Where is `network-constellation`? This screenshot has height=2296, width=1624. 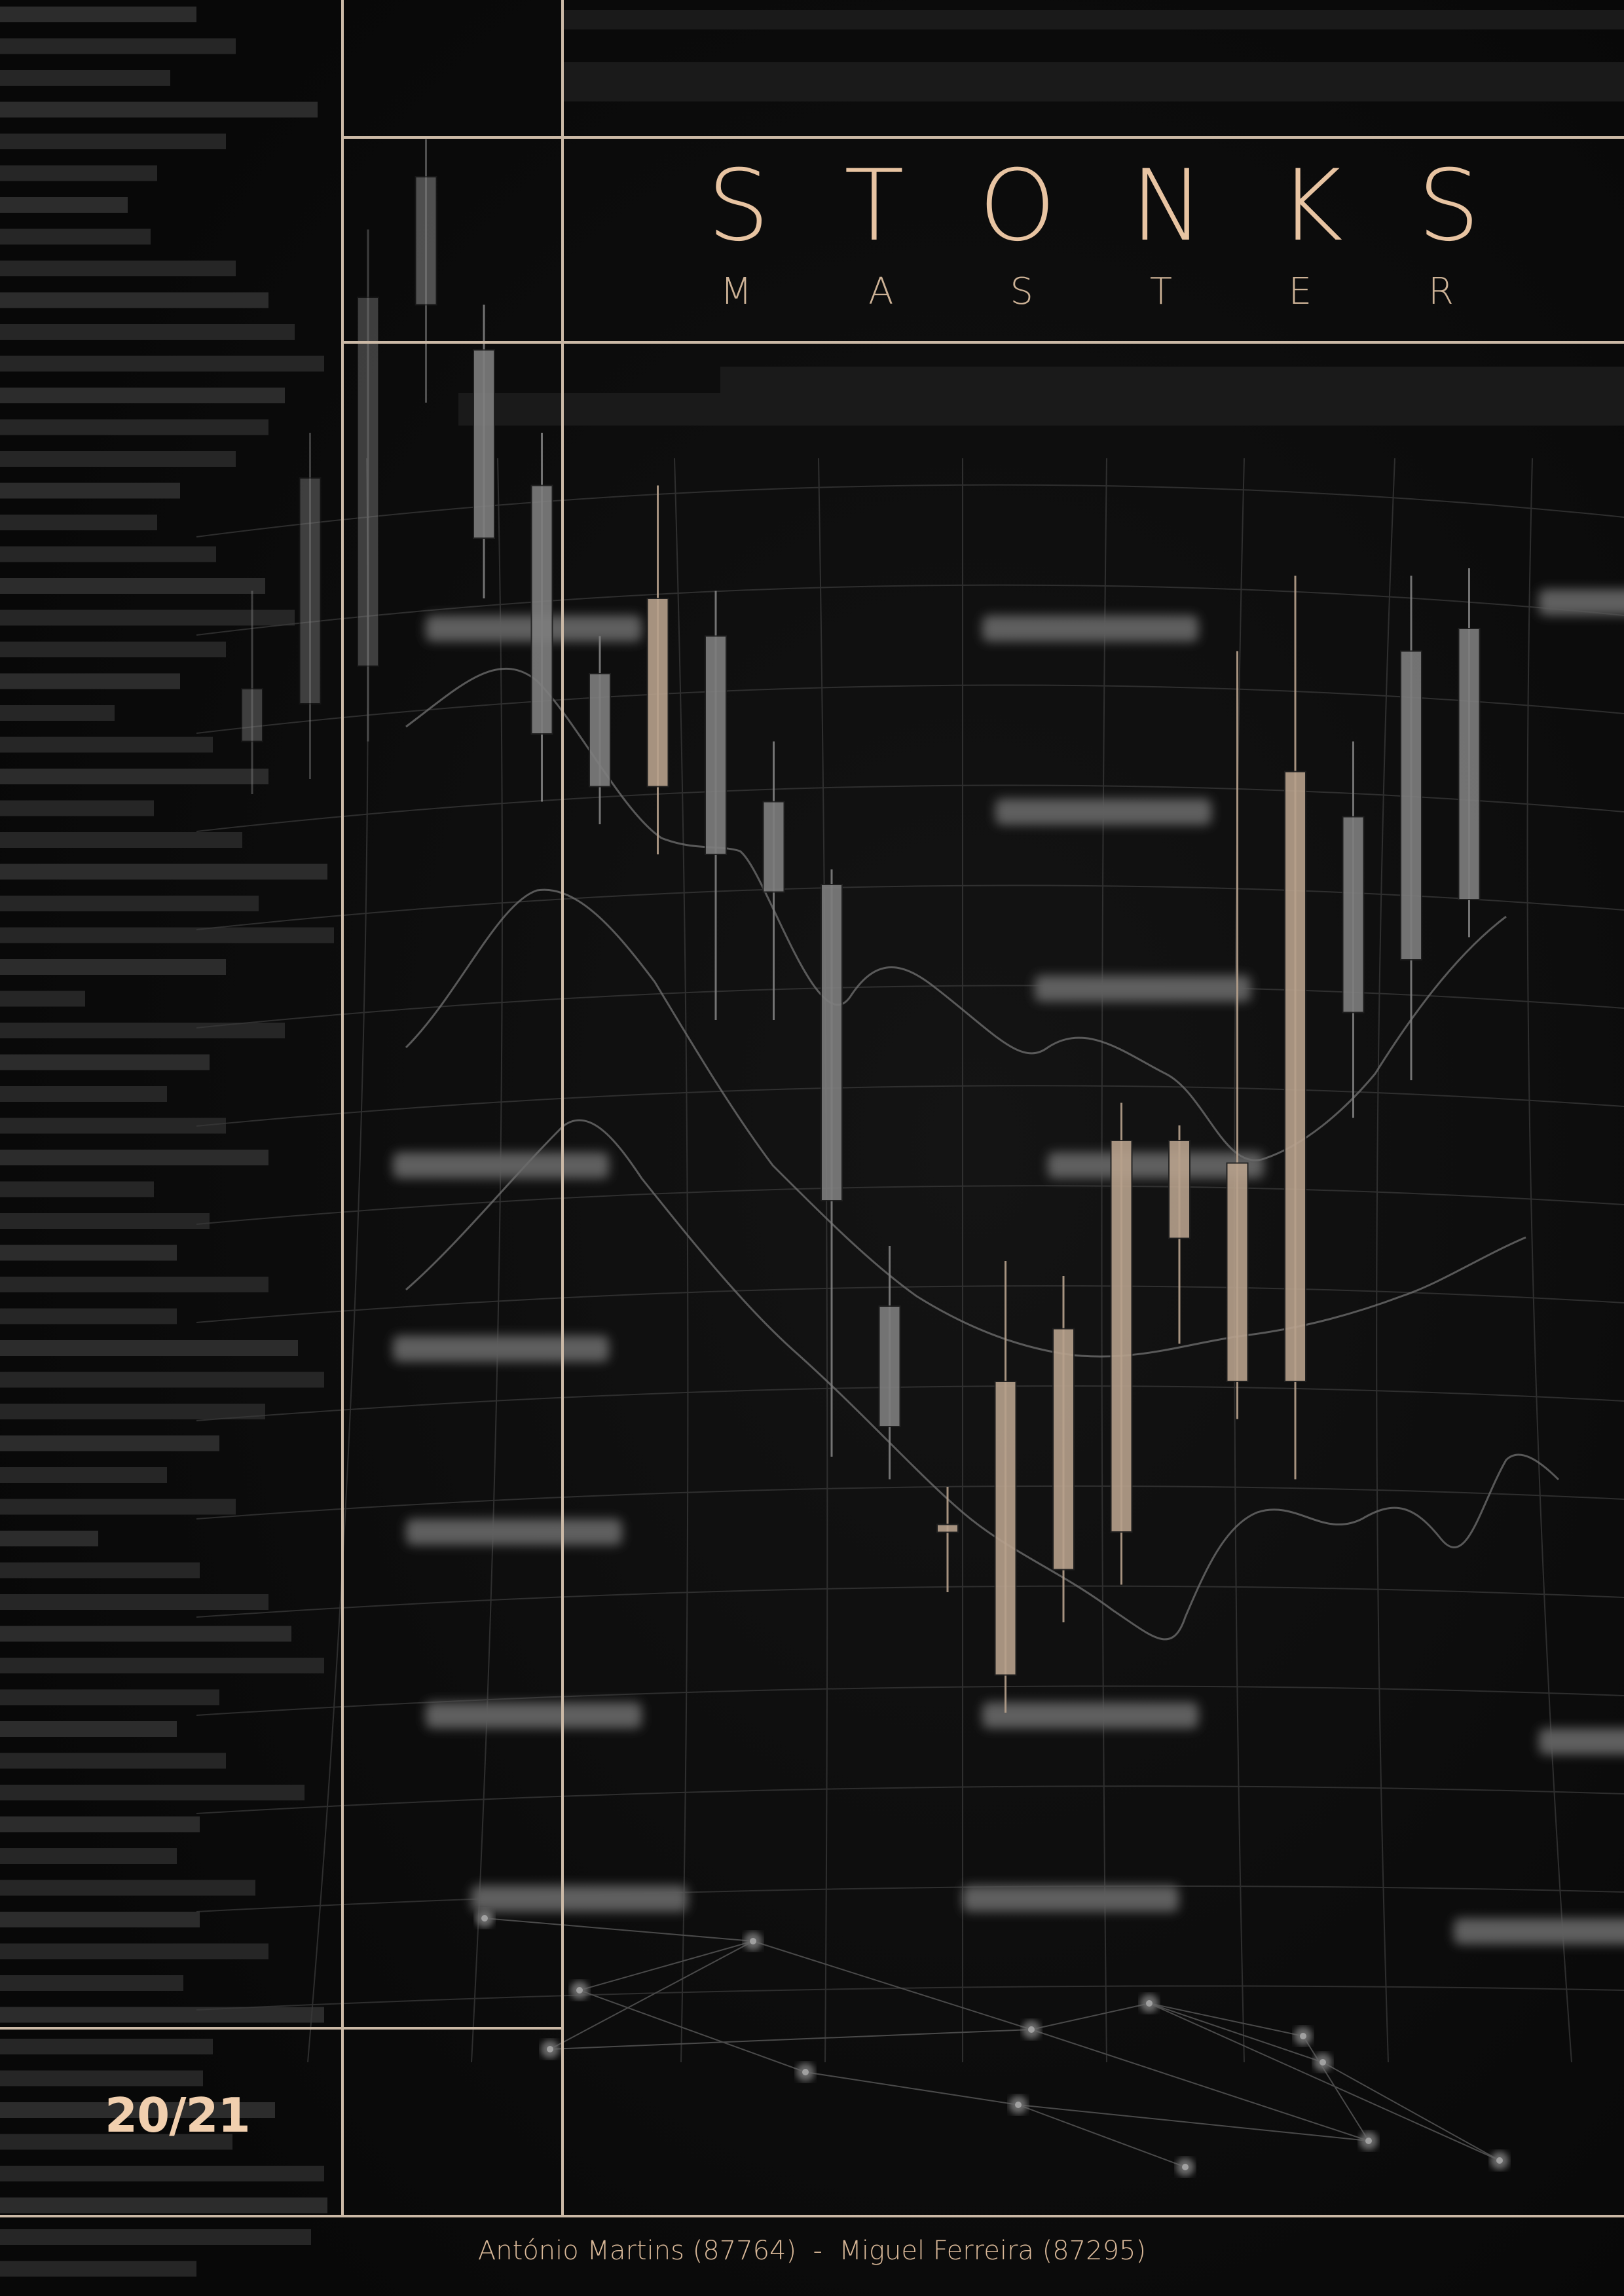
network-constellation is located at coordinates (992, 2042).